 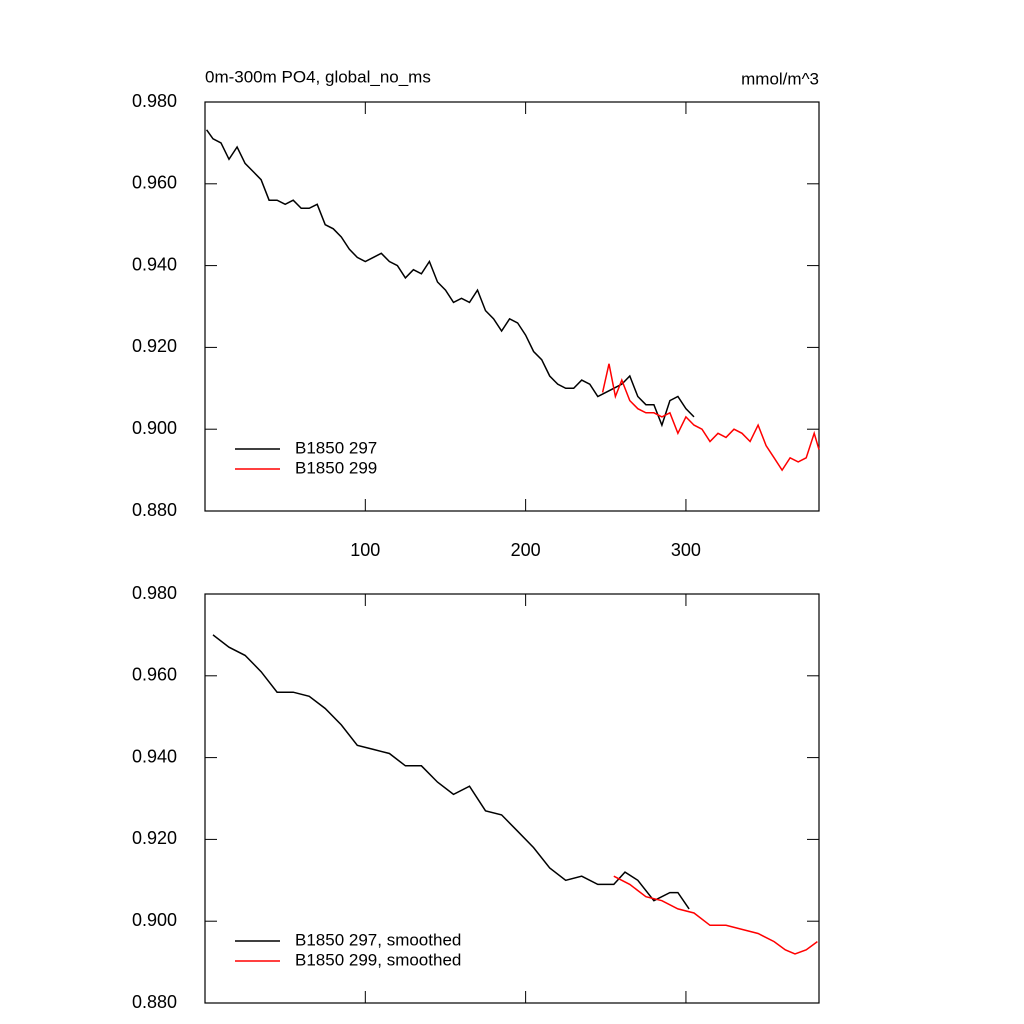 I want to click on units-label: mmol/m^3, so click(x=780, y=78).